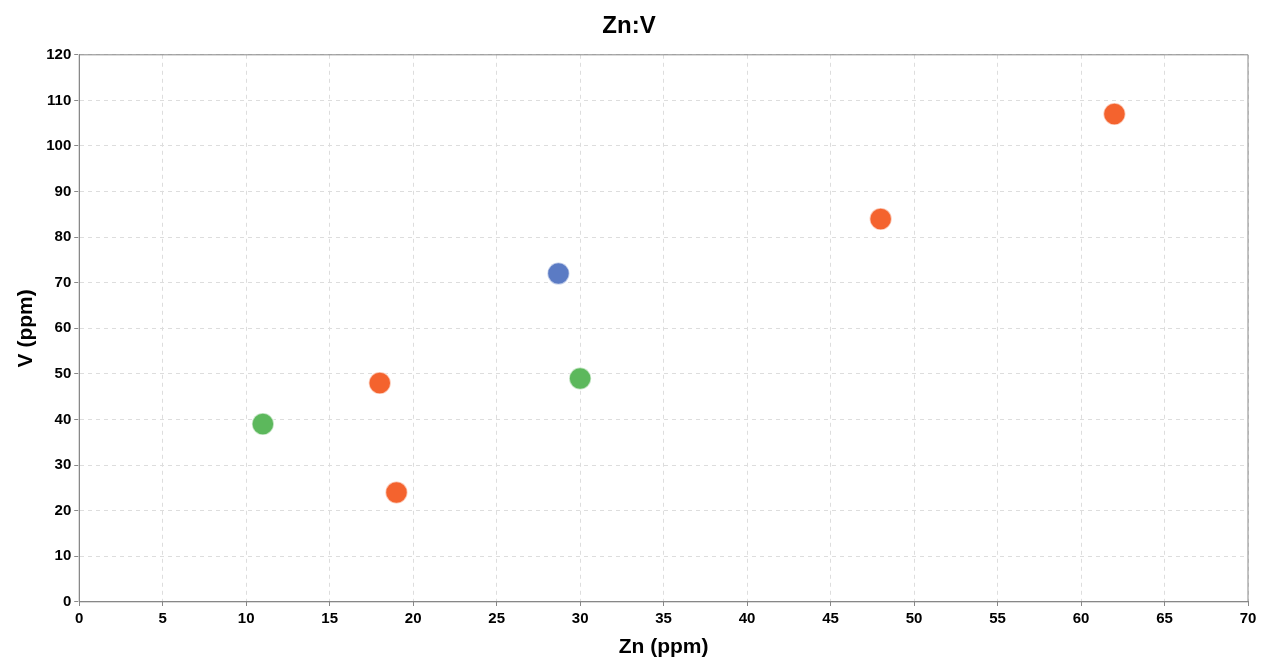  What do you see at coordinates (629, 25) in the screenshot?
I see `chart-title: Zn:V` at bounding box center [629, 25].